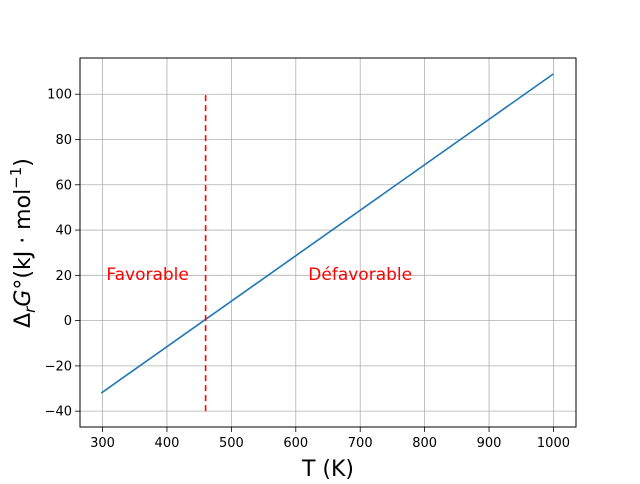 The width and height of the screenshot is (640, 484). What do you see at coordinates (23, 284) in the screenshot?
I see `y-label-degree: °` at bounding box center [23, 284].